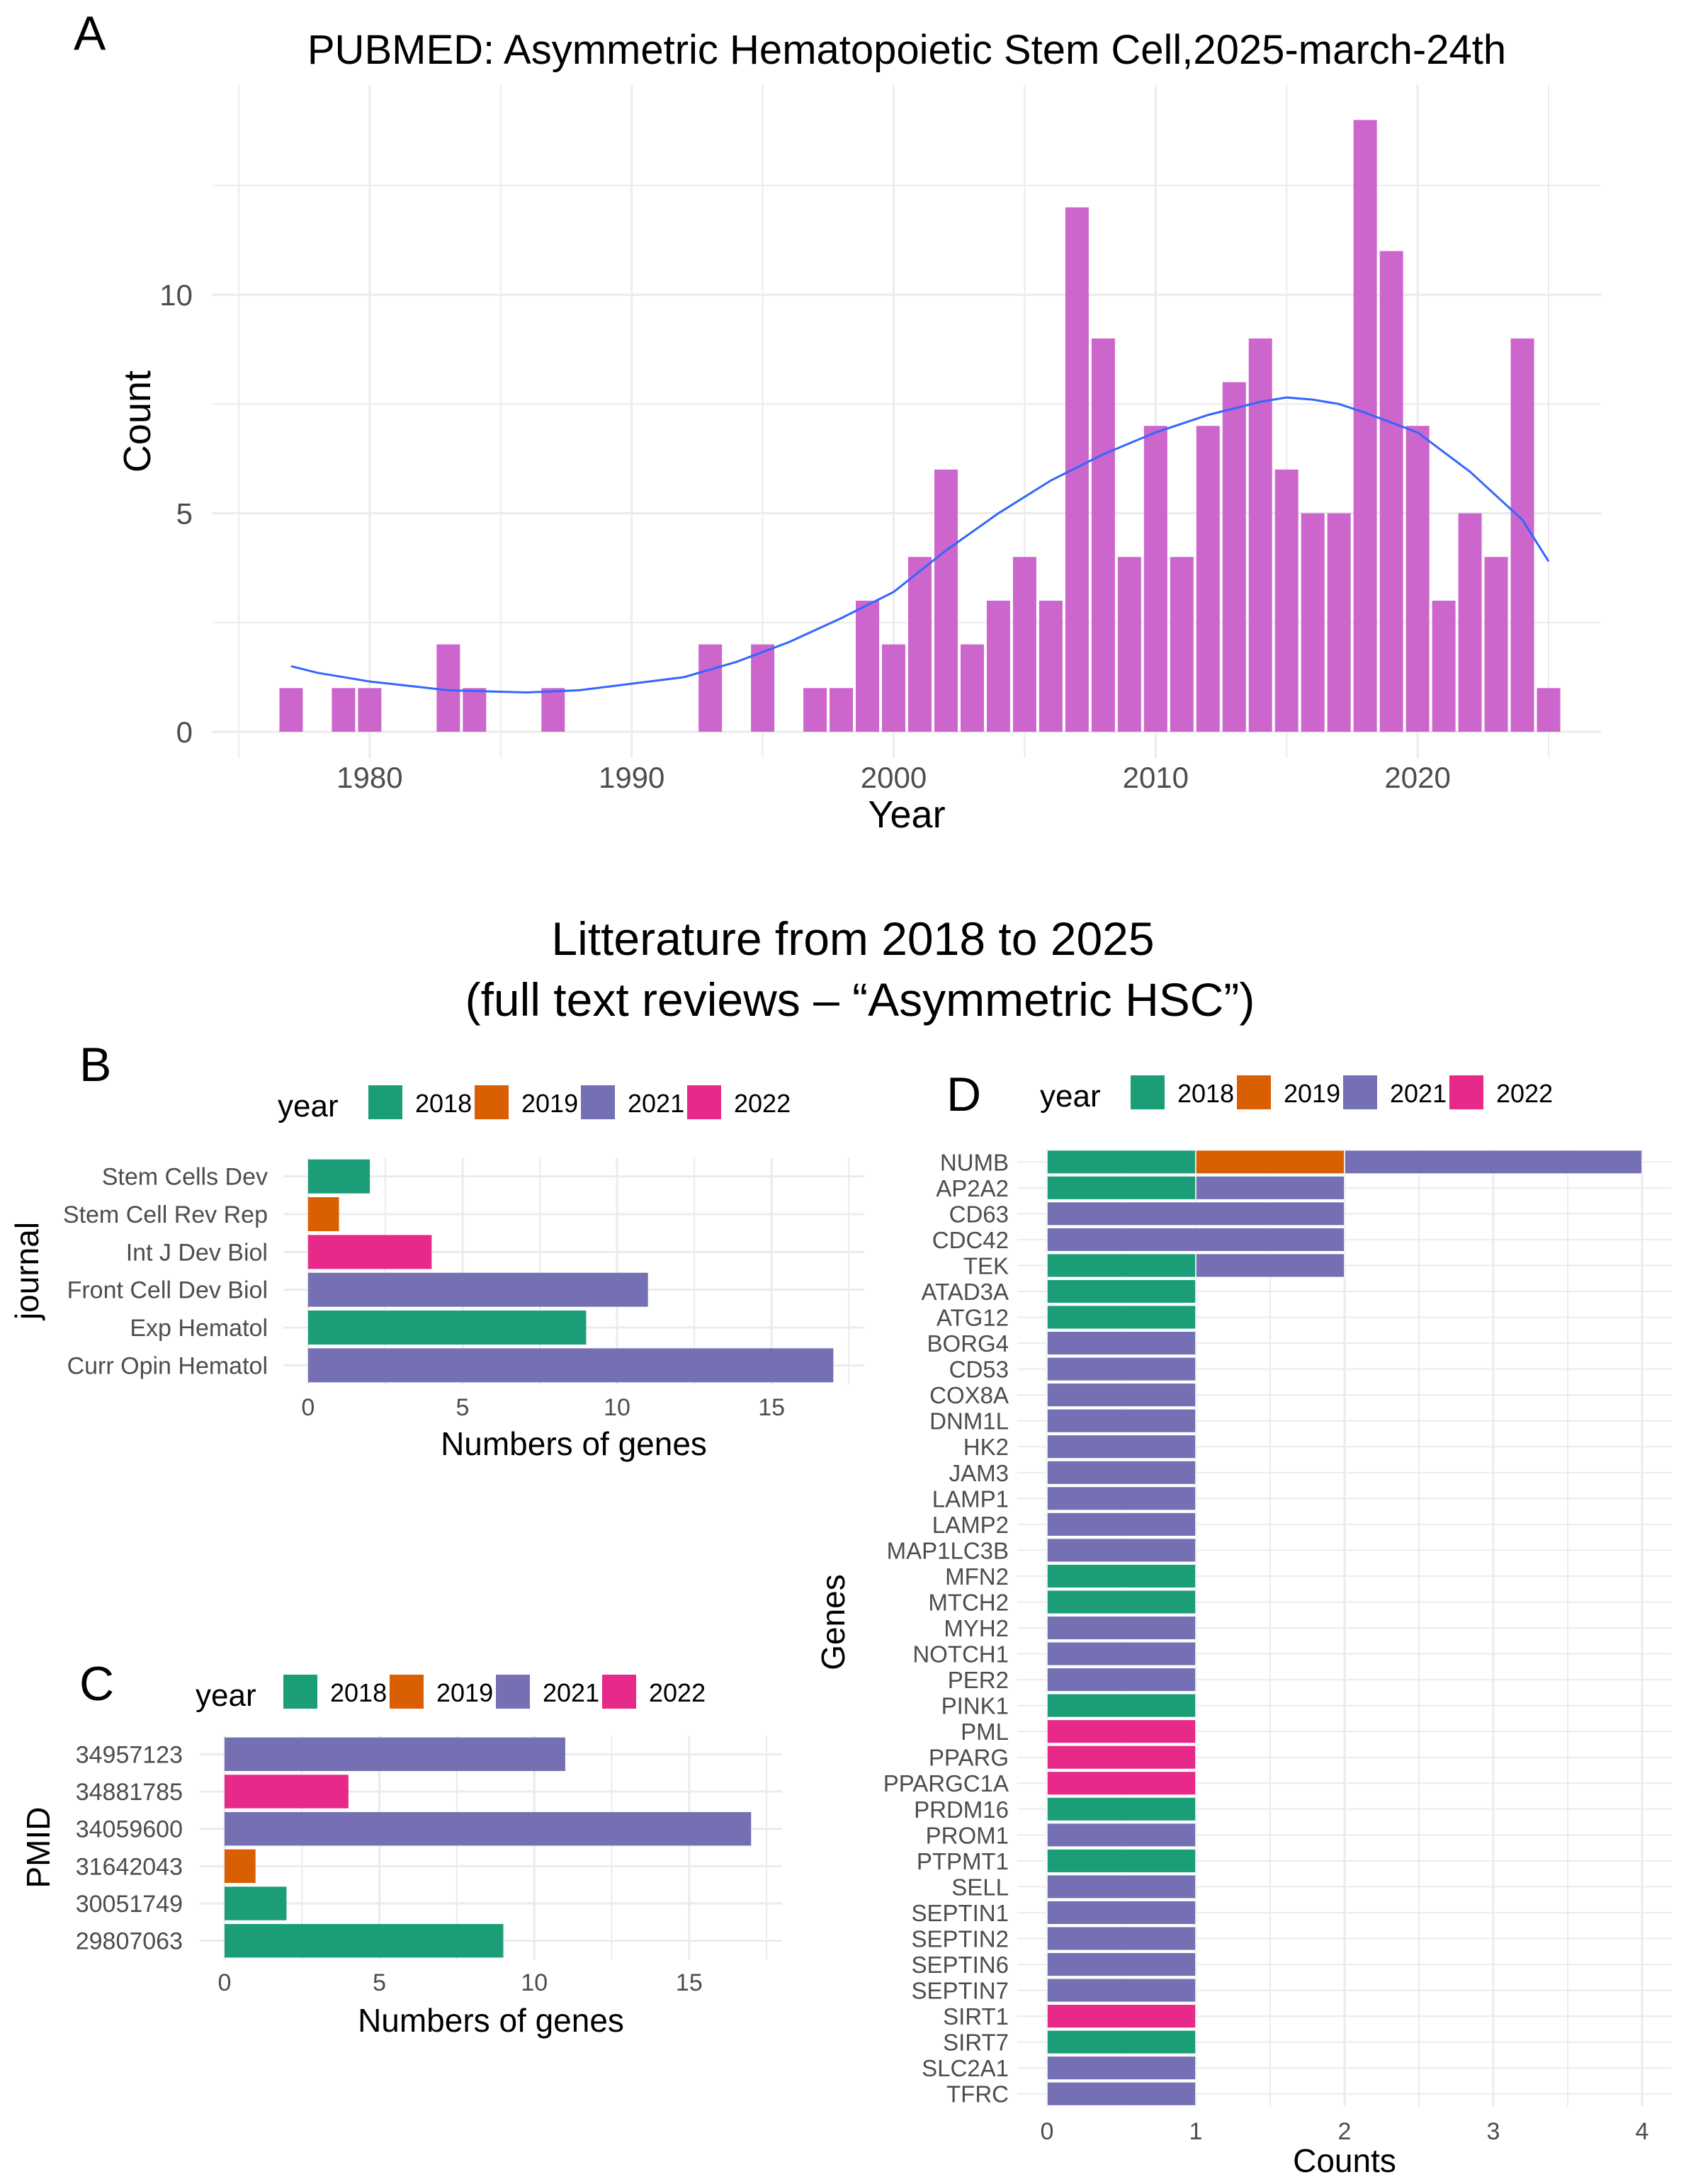 The height and width of the screenshot is (2184, 1686). Describe the element at coordinates (963, 1094) in the screenshot. I see `panel-label: D` at that location.